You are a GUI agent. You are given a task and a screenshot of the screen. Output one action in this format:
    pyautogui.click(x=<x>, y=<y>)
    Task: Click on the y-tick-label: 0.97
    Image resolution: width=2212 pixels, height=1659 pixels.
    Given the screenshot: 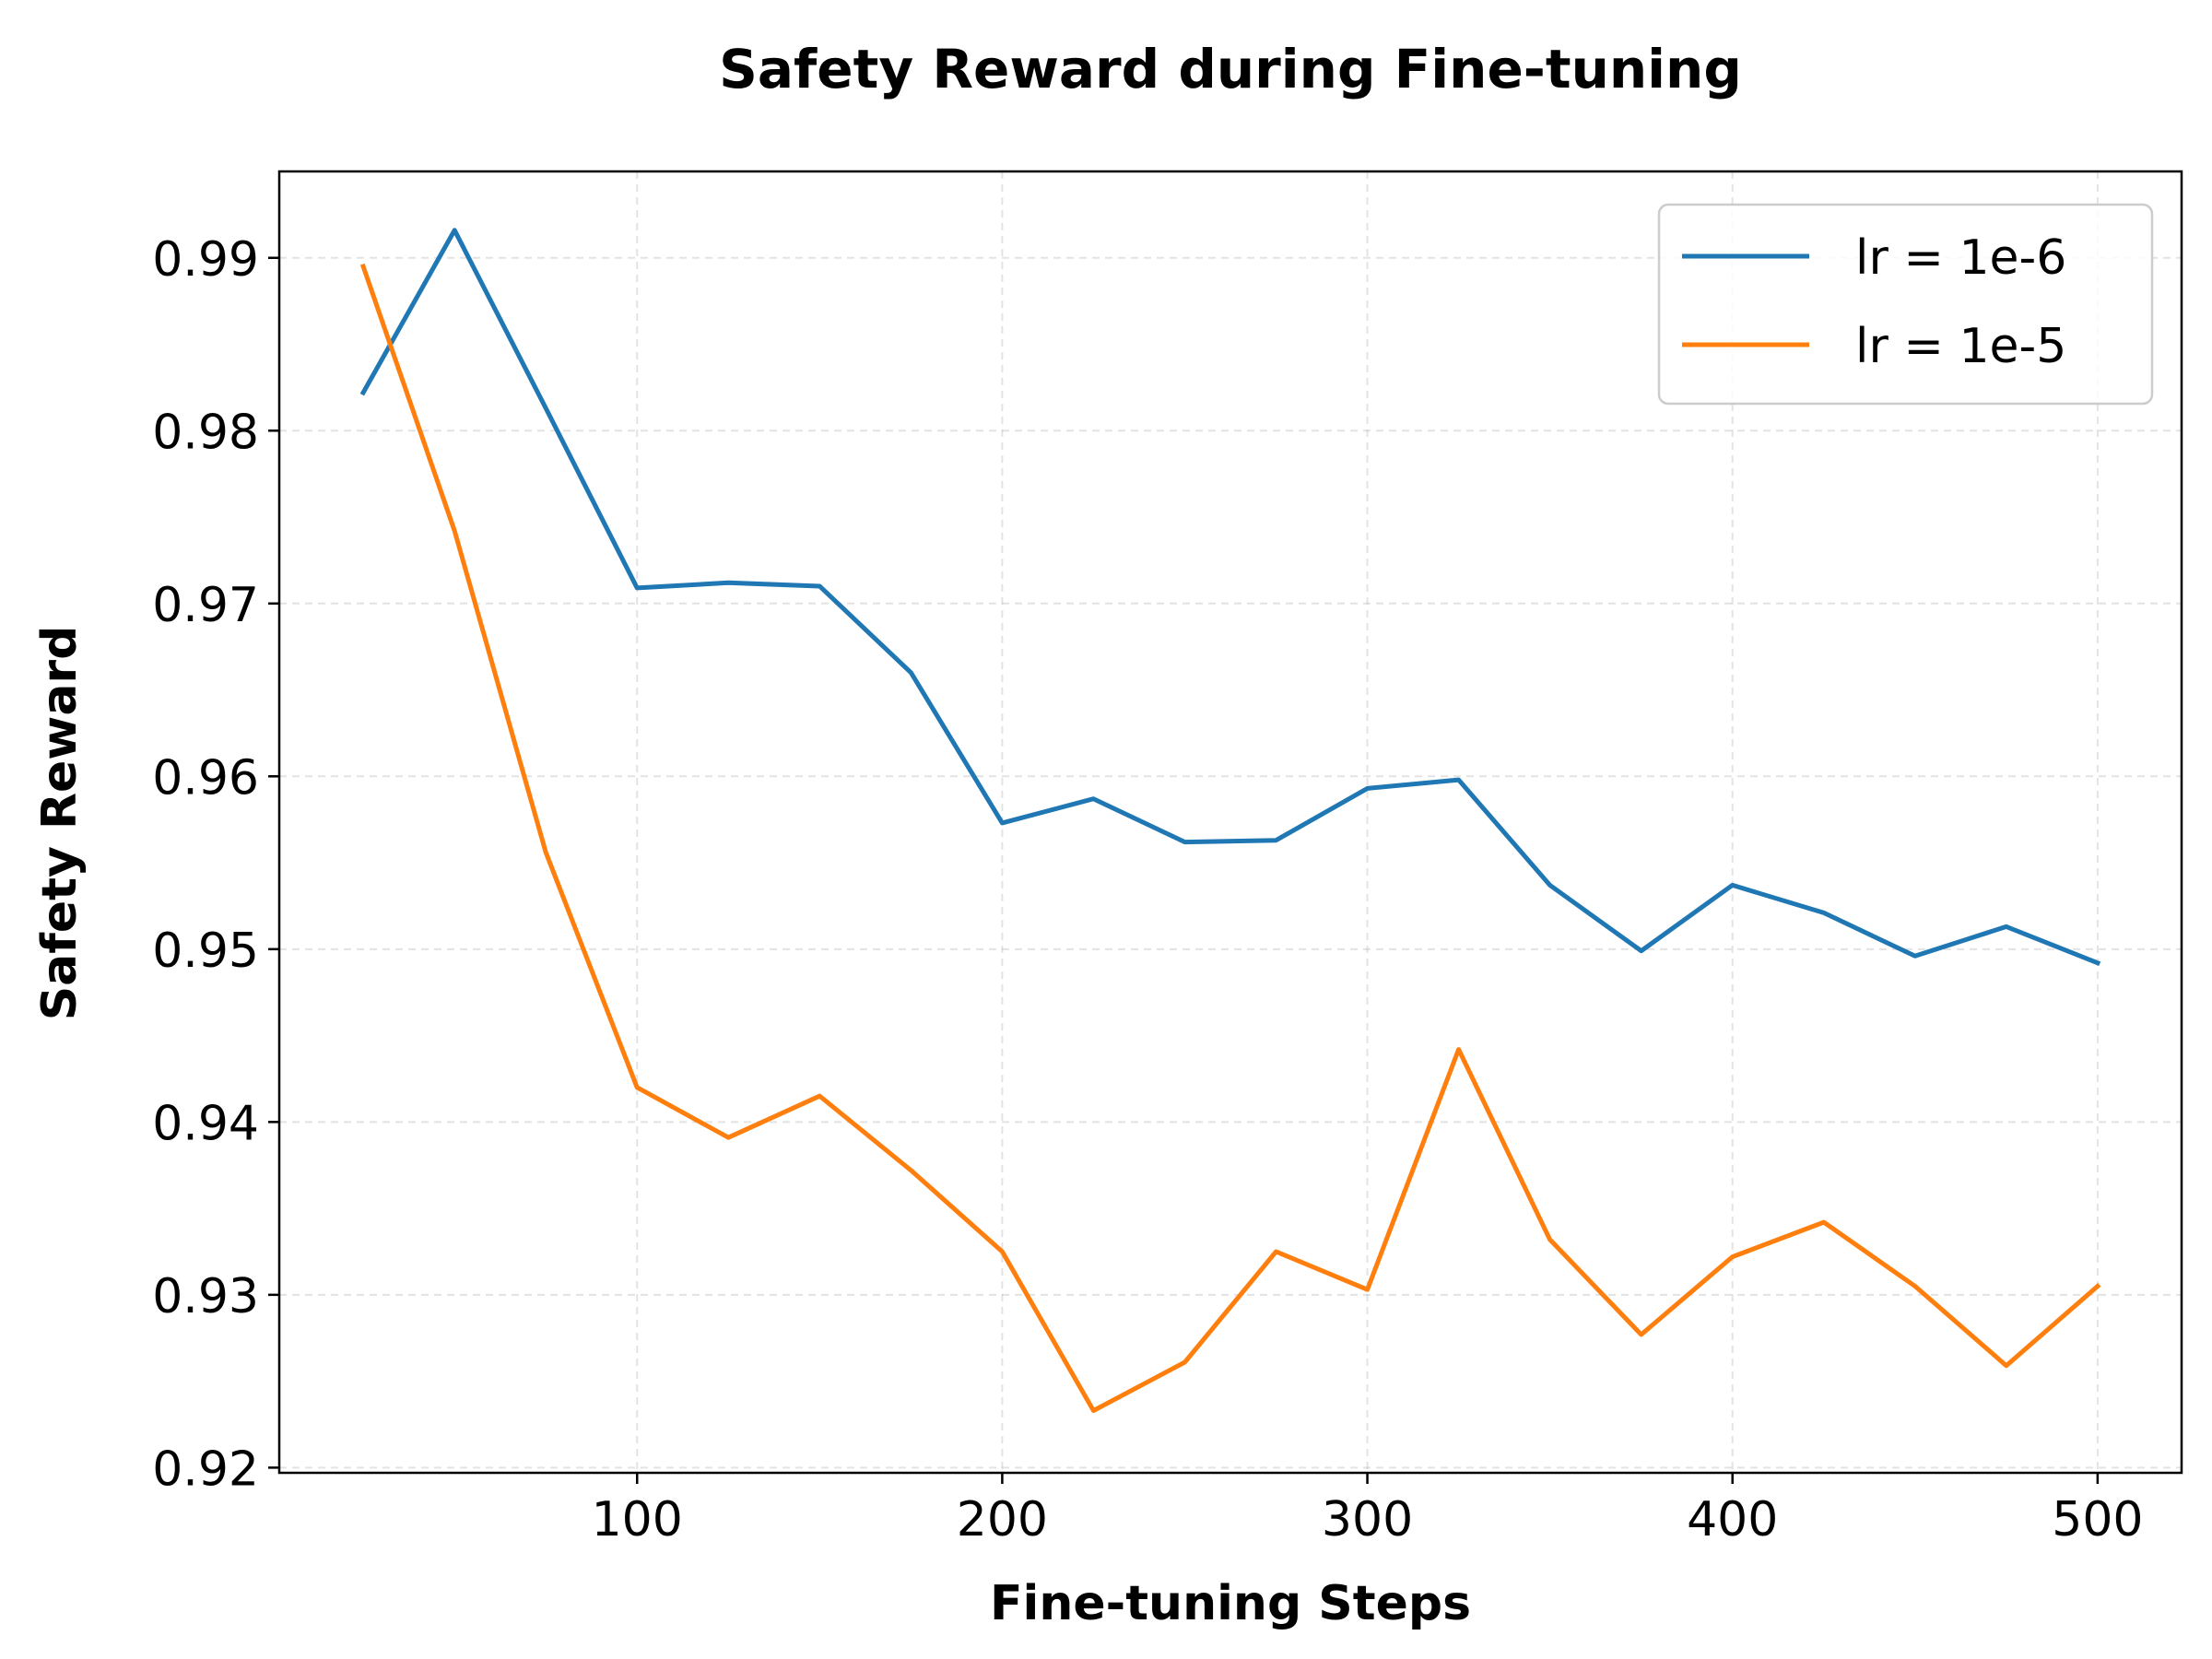 What is the action you would take?
    pyautogui.click(x=205, y=605)
    